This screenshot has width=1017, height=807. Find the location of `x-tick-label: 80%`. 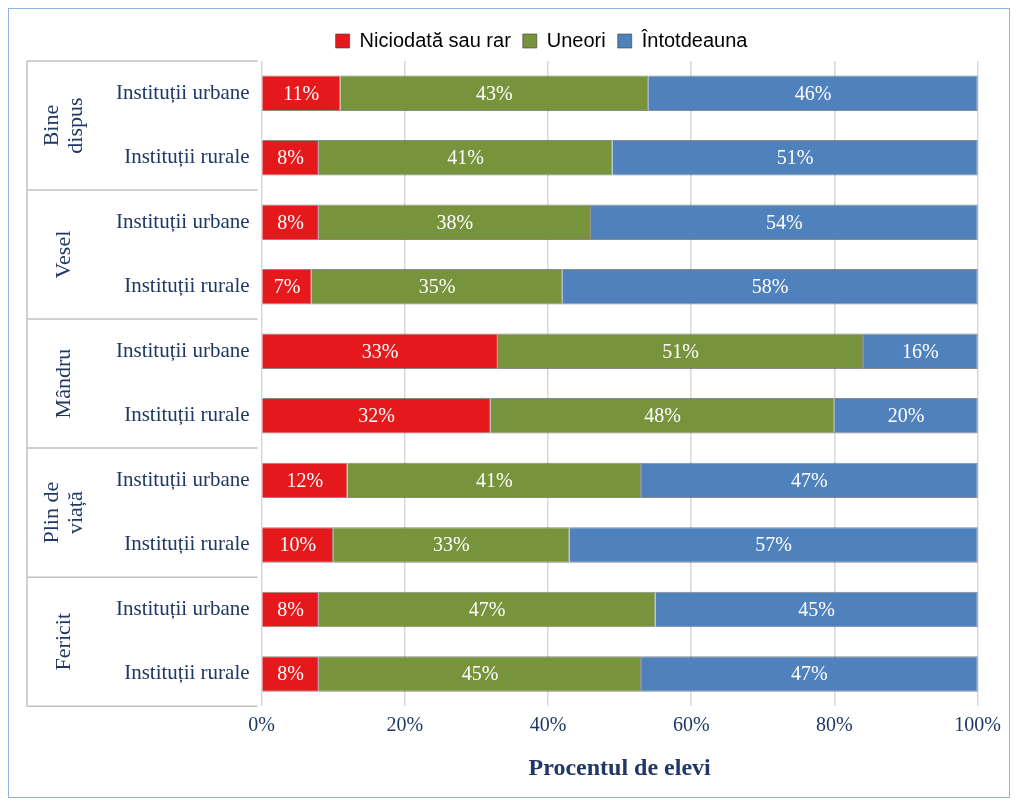

x-tick-label: 80% is located at coordinates (834, 724).